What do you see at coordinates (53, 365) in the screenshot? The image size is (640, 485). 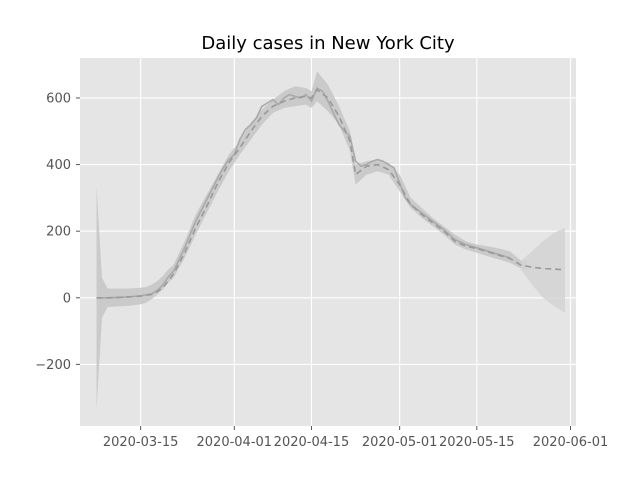 I see `y-tick-label: −200` at bounding box center [53, 365].